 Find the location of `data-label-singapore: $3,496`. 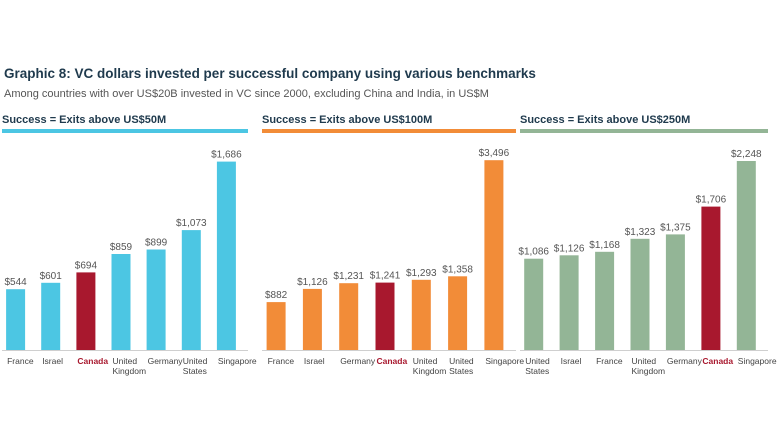

data-label-singapore: $3,496 is located at coordinates (494, 153).